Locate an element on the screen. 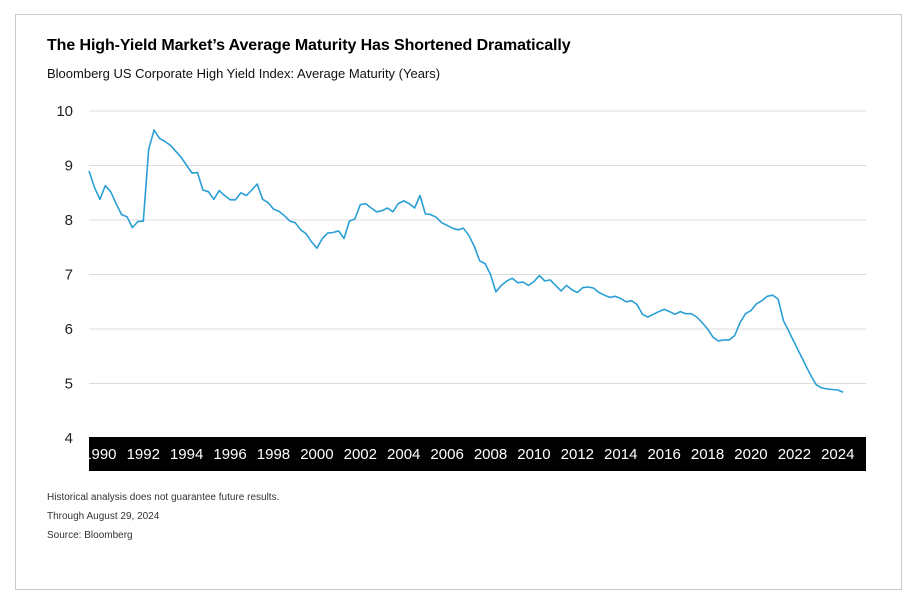 The image size is (917, 602). x-tick-label: 2018 is located at coordinates (707, 454).